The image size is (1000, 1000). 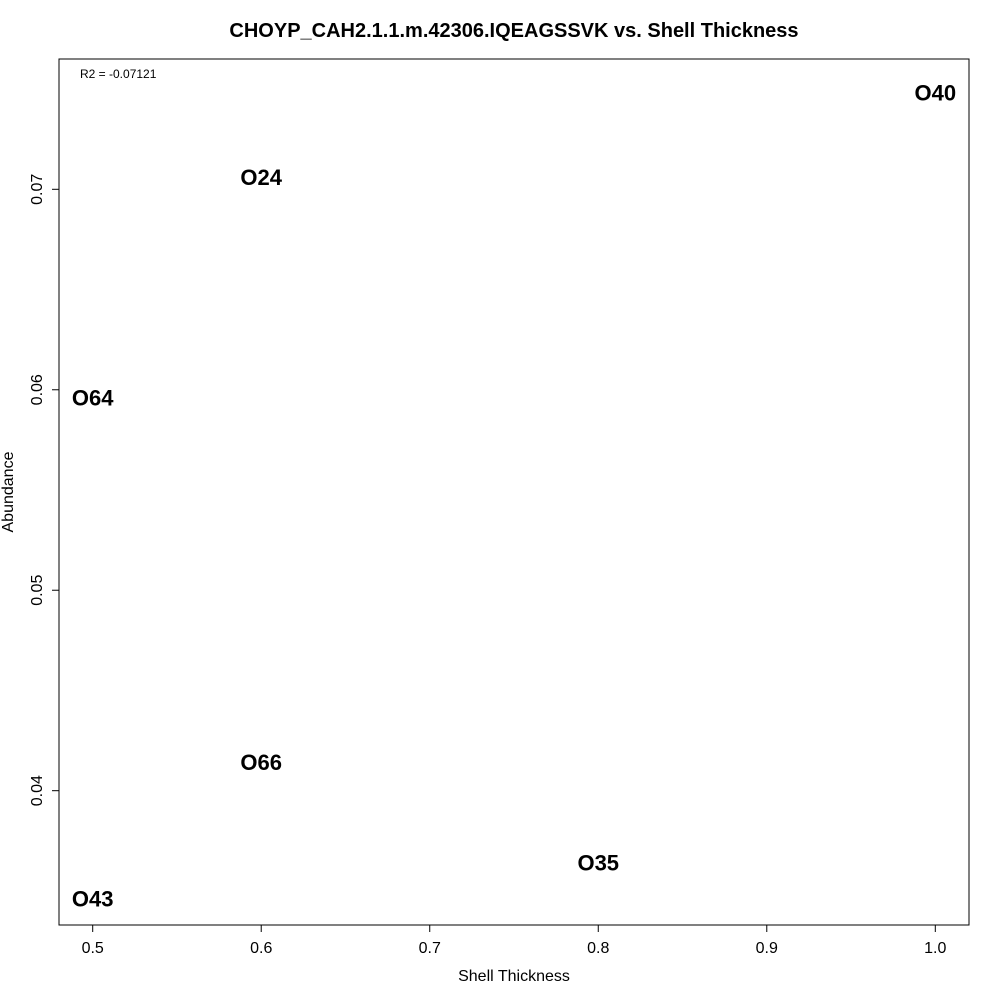 I want to click on point-label-o40: O40, so click(x=935, y=93).